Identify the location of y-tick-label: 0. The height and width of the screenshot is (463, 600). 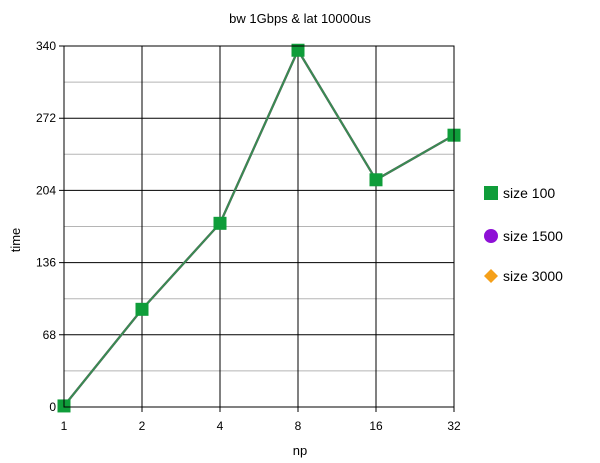
(52, 407).